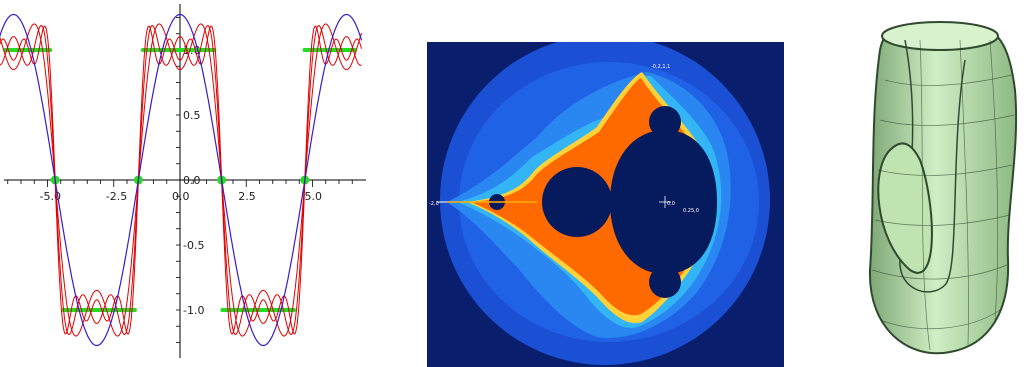  I want to click on x-tick-label: 2.5, so click(247, 196).